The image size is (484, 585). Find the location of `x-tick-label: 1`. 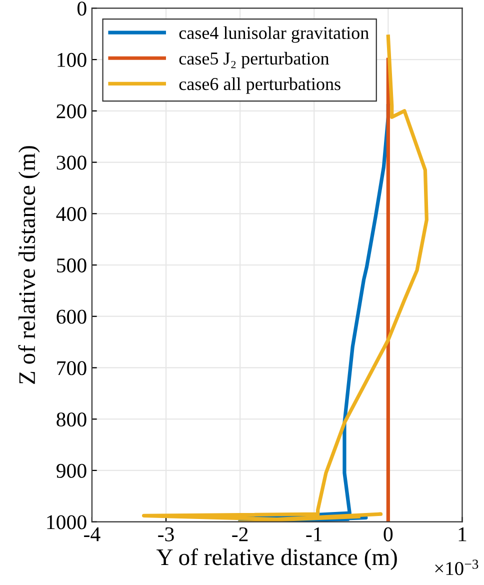

x-tick-label: 1 is located at coordinates (462, 534).